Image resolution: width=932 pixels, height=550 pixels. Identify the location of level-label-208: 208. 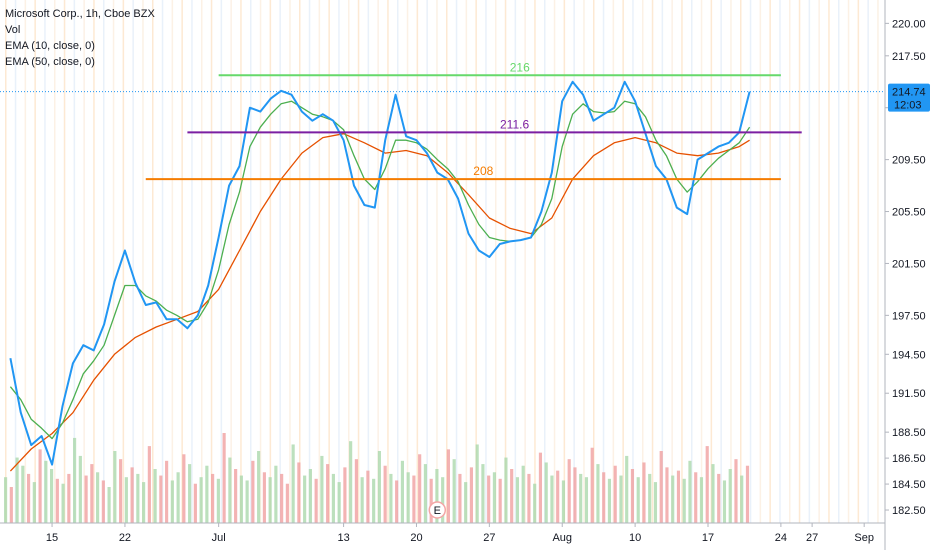
(483, 171).